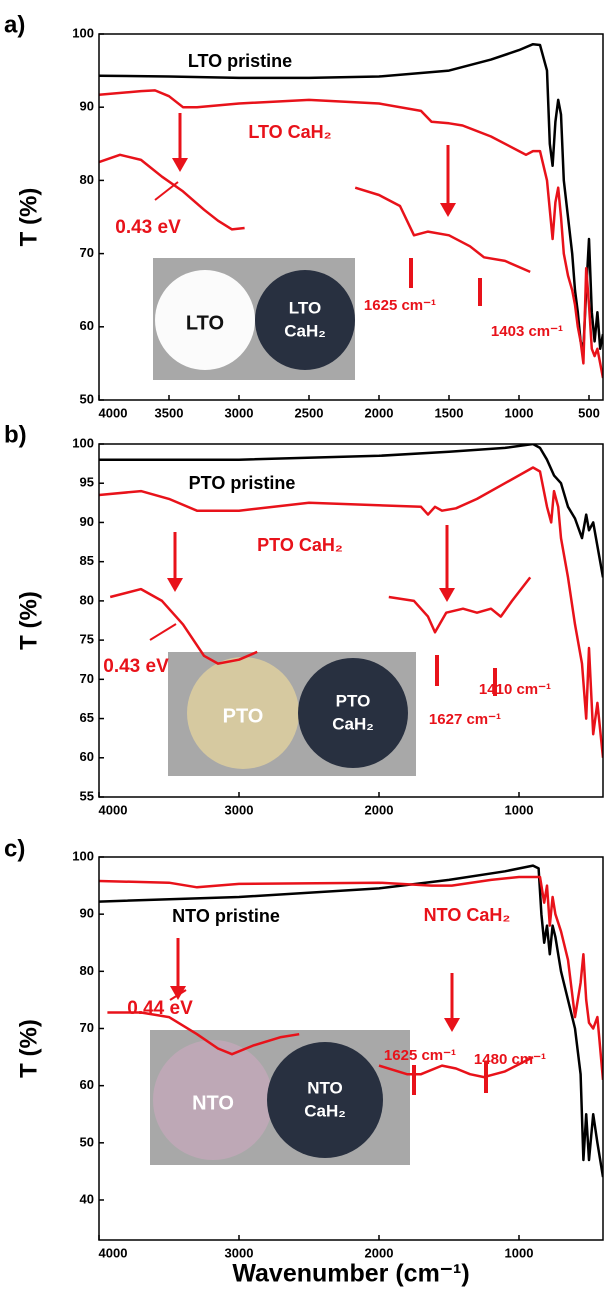 This screenshot has height=1293, width=605. I want to click on x-tick-label: 1500, so click(449, 412).